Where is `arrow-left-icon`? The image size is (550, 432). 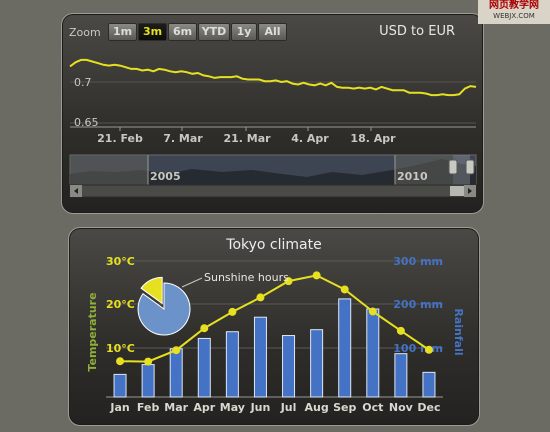 arrow-left-icon is located at coordinates (76, 191).